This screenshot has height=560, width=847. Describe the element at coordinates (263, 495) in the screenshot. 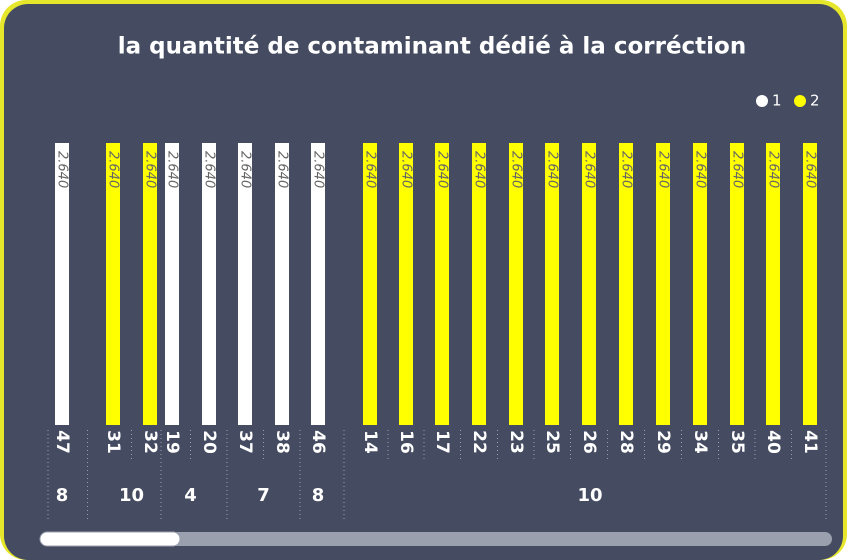

I see `group-label: 7` at that location.